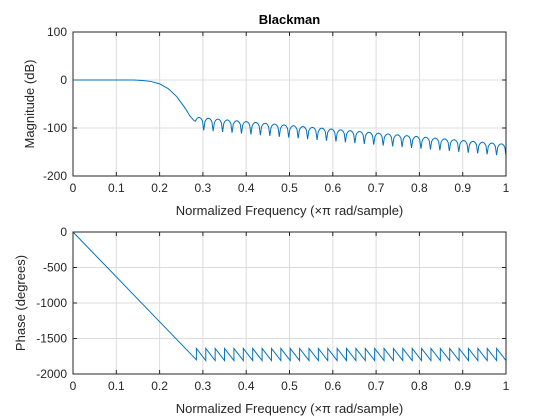 The width and height of the screenshot is (560, 420). I want to click on magnitude-xtick-label: 0.2, so click(159, 188).